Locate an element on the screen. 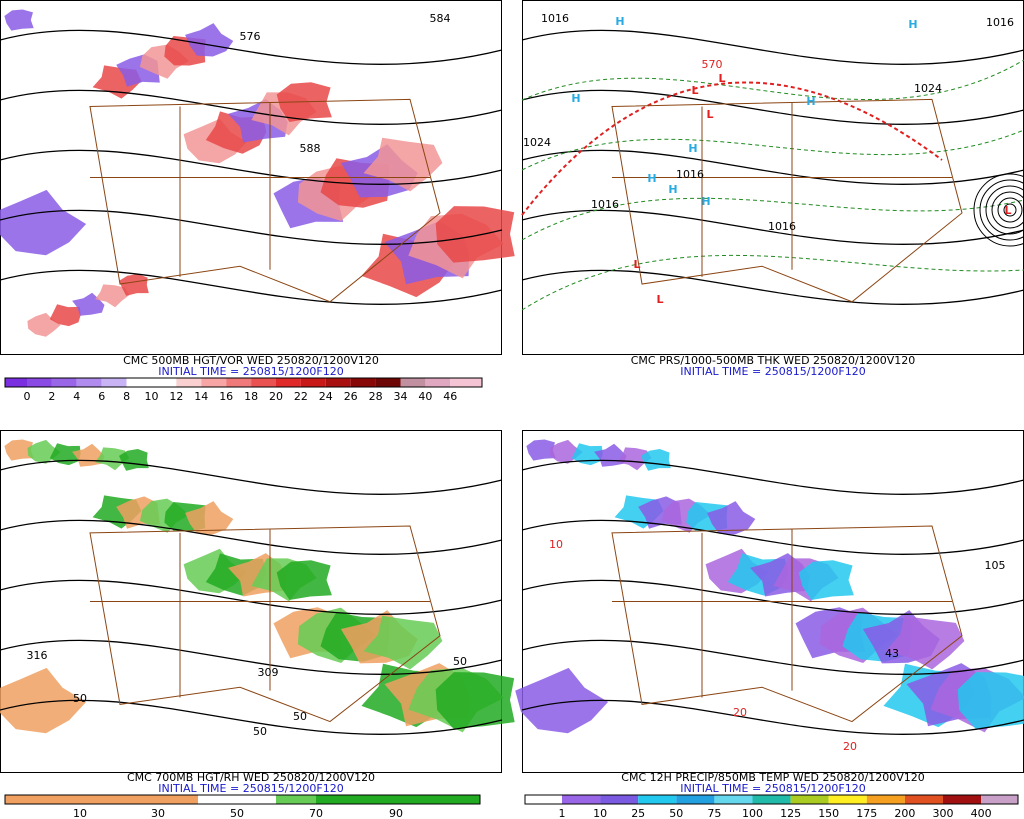 The width and height of the screenshot is (1024, 819). colorbar-label: 2 is located at coordinates (51, 396).